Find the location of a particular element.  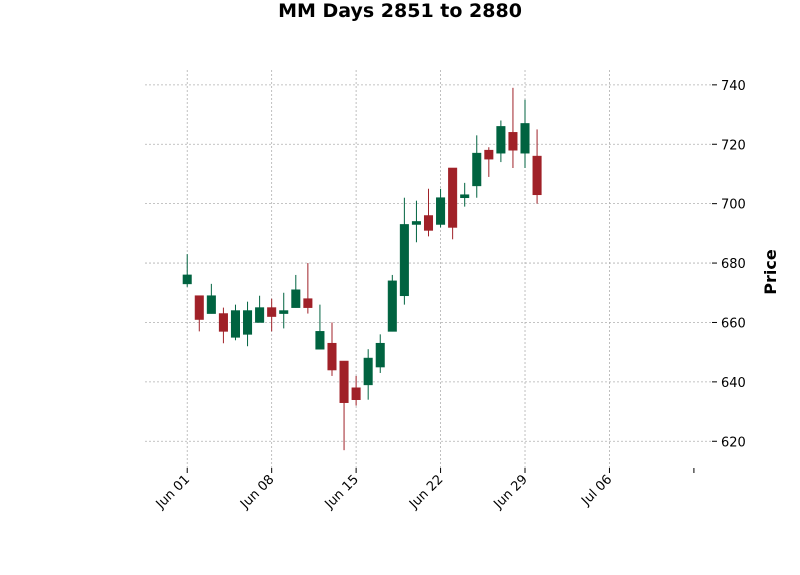

y-tick-label: 700 is located at coordinates (733, 205).